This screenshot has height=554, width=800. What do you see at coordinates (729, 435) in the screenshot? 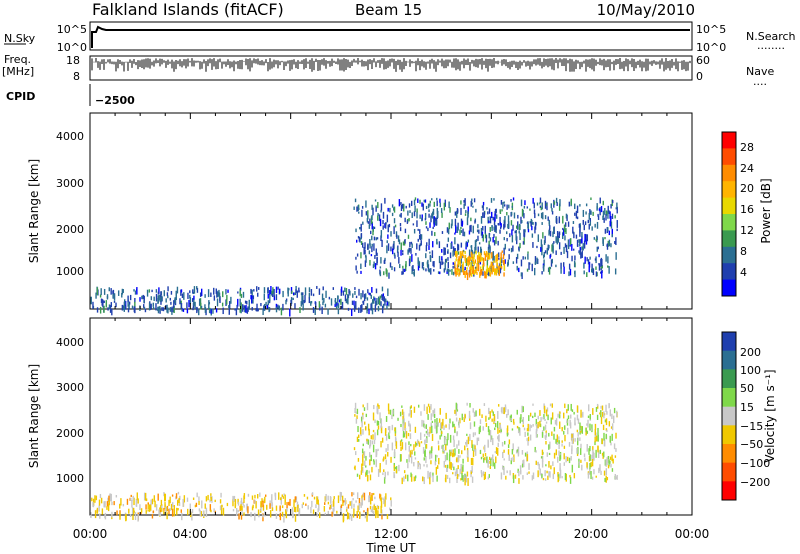
I see `colorbar-segment` at bounding box center [729, 435].